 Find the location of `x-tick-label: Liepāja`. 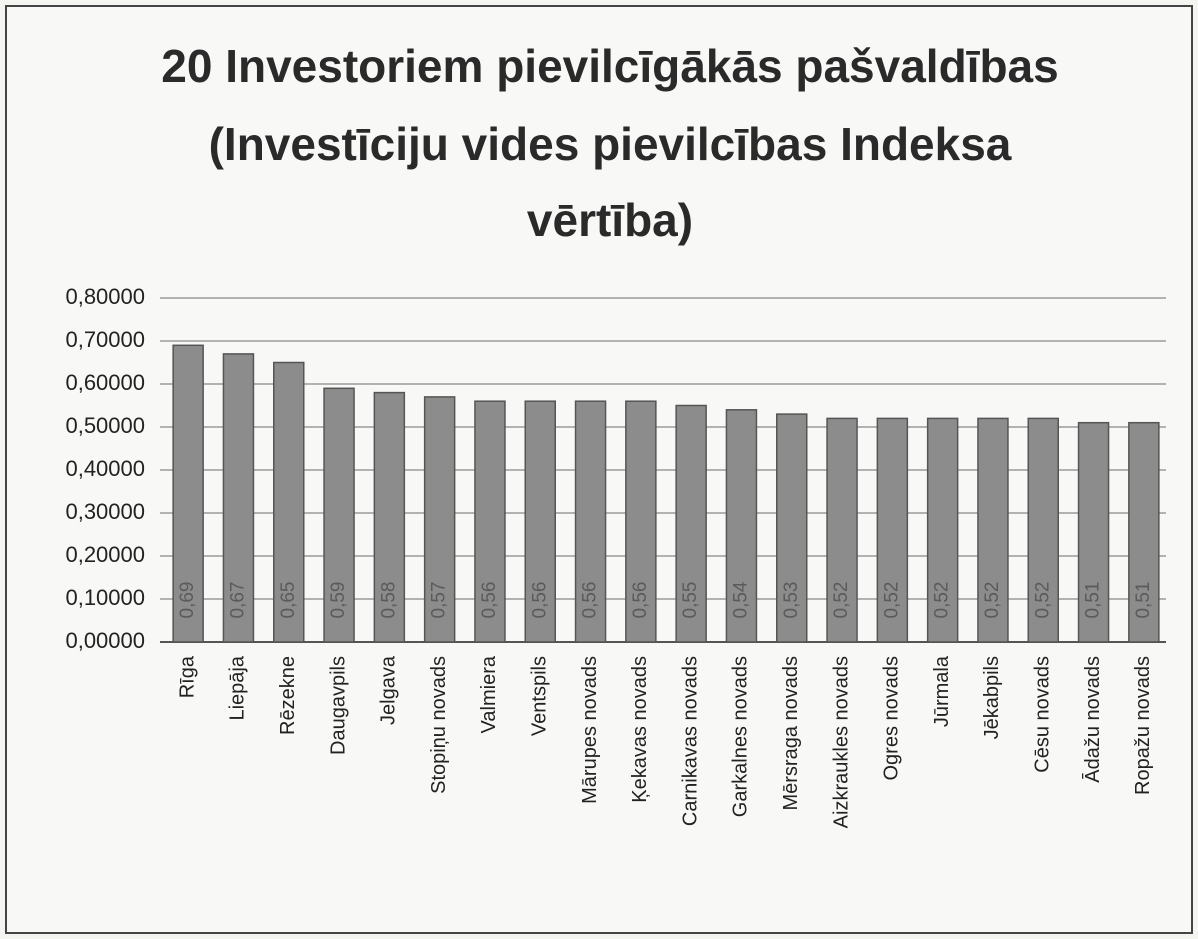

x-tick-label: Liepāja is located at coordinates (238, 687).